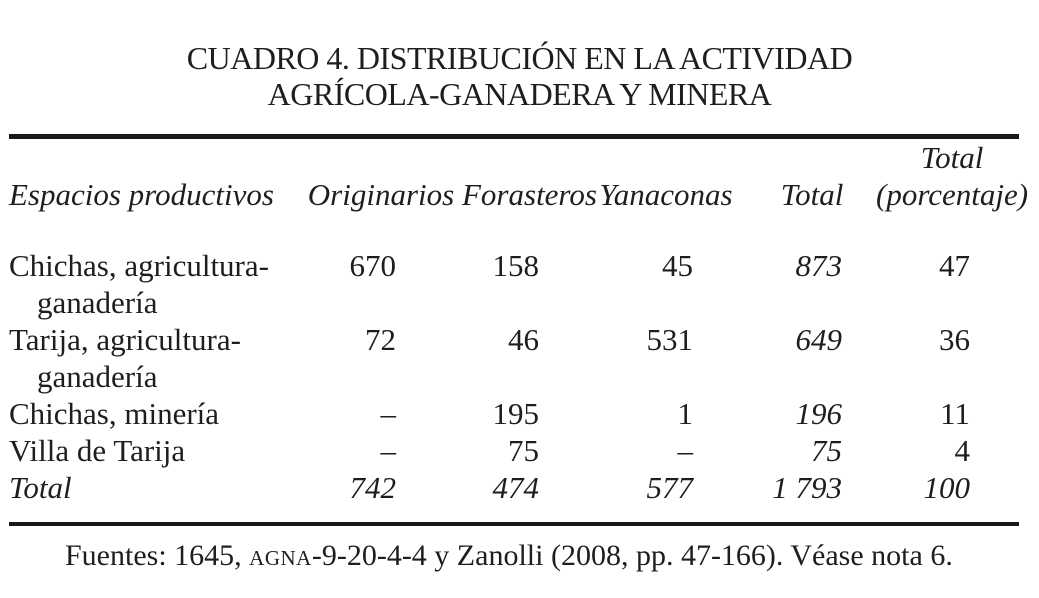 This screenshot has height=598, width=1039. I want to click on column-header-total: Total, so click(812, 194).